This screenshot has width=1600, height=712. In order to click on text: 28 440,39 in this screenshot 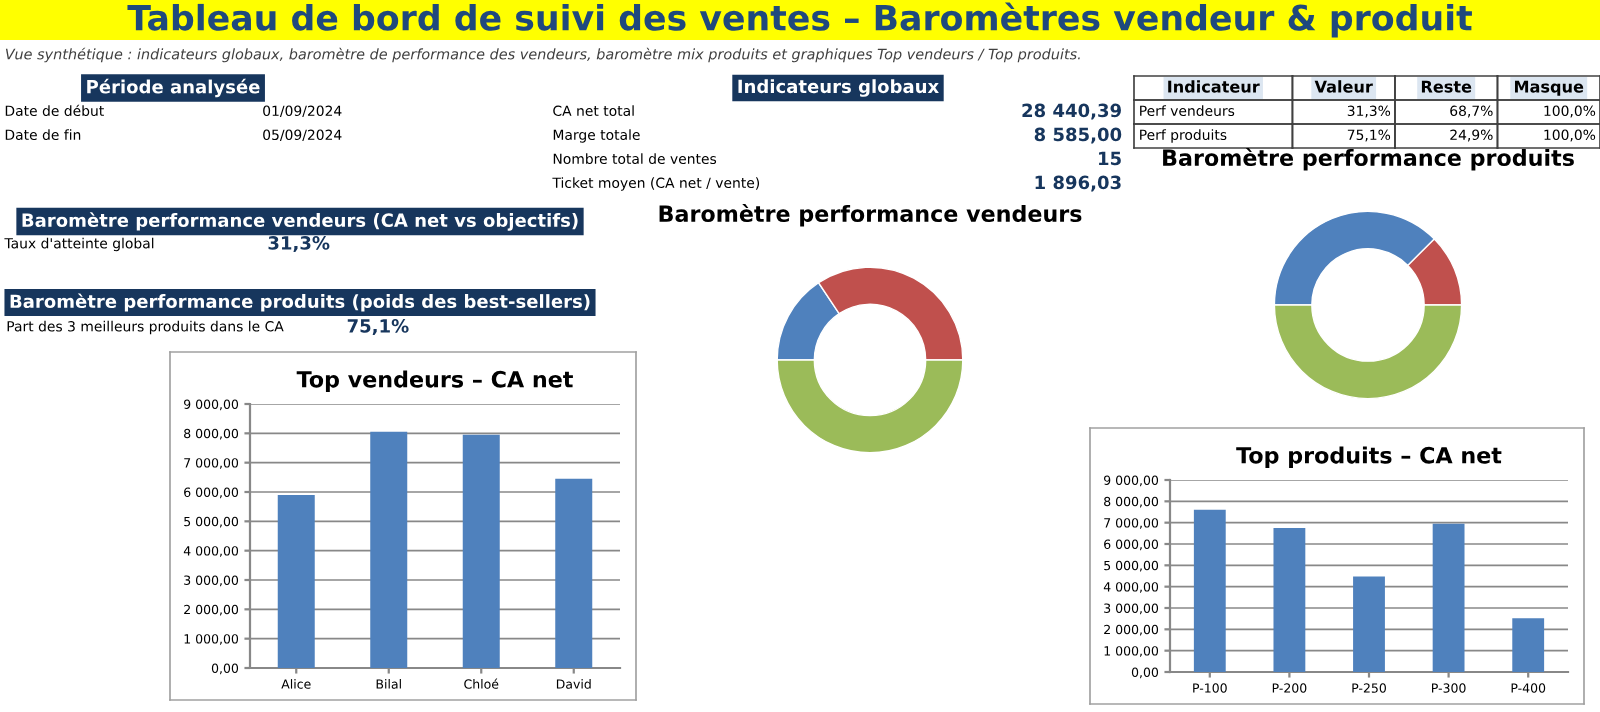, I will do `click(1071, 111)`.